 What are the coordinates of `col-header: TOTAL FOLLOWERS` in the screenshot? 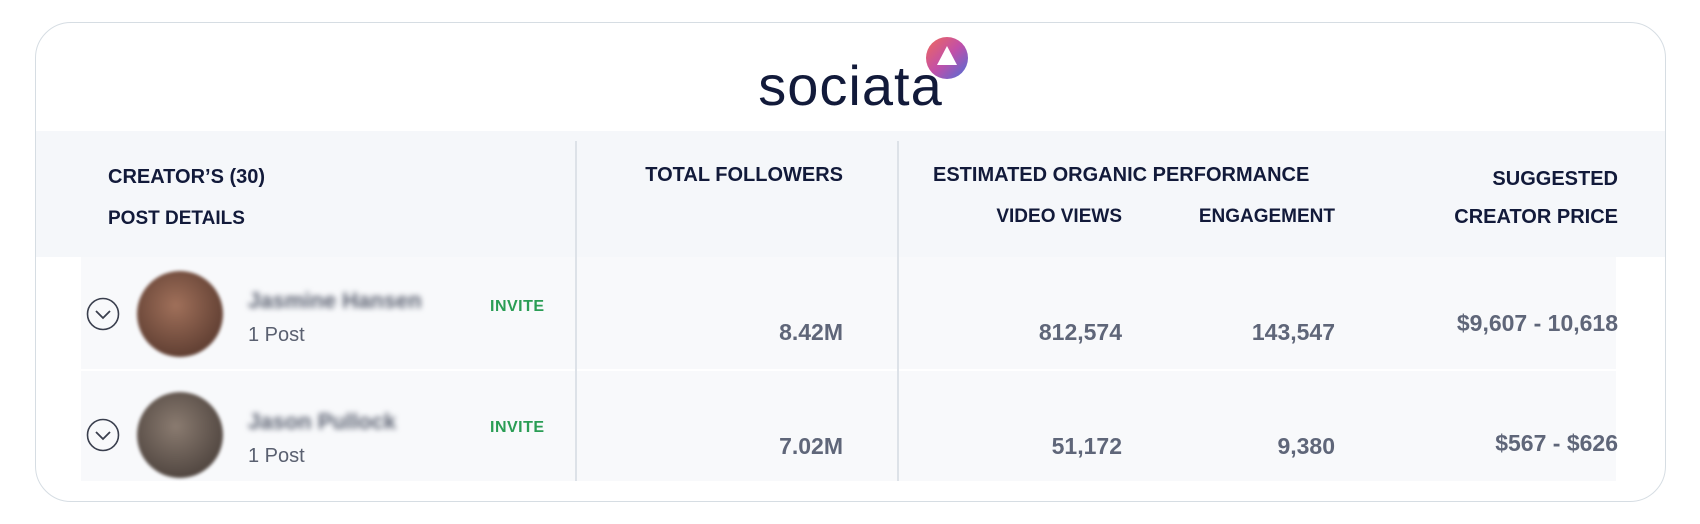 It's located at (744, 175).